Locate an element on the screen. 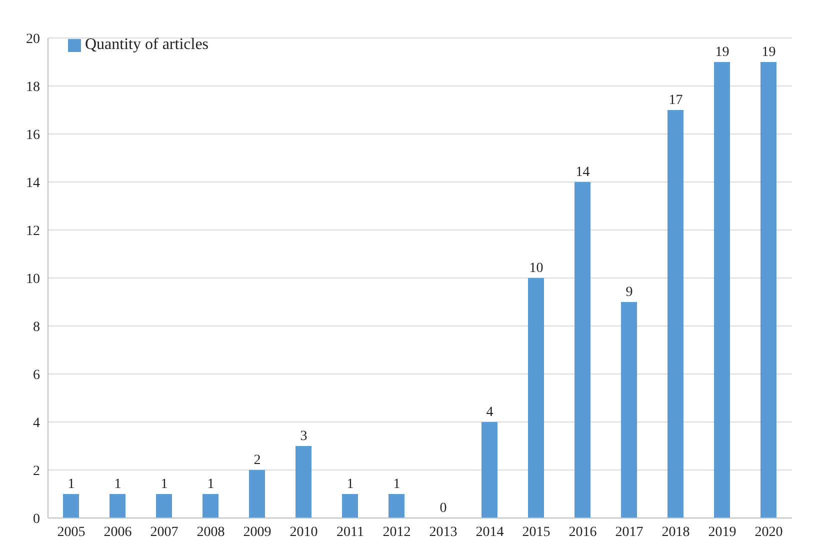 This screenshot has width=822, height=556. x-tick-label: 2010 is located at coordinates (304, 532).